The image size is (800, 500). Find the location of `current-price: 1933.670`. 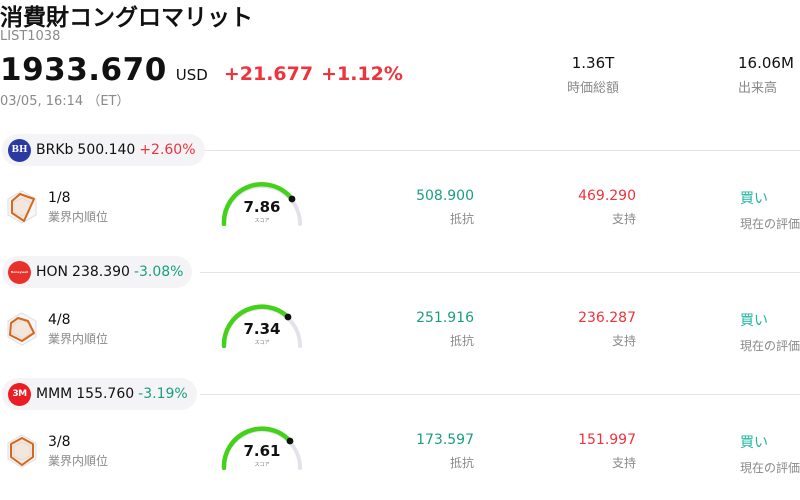

current-price: 1933.670 is located at coordinates (83, 70).